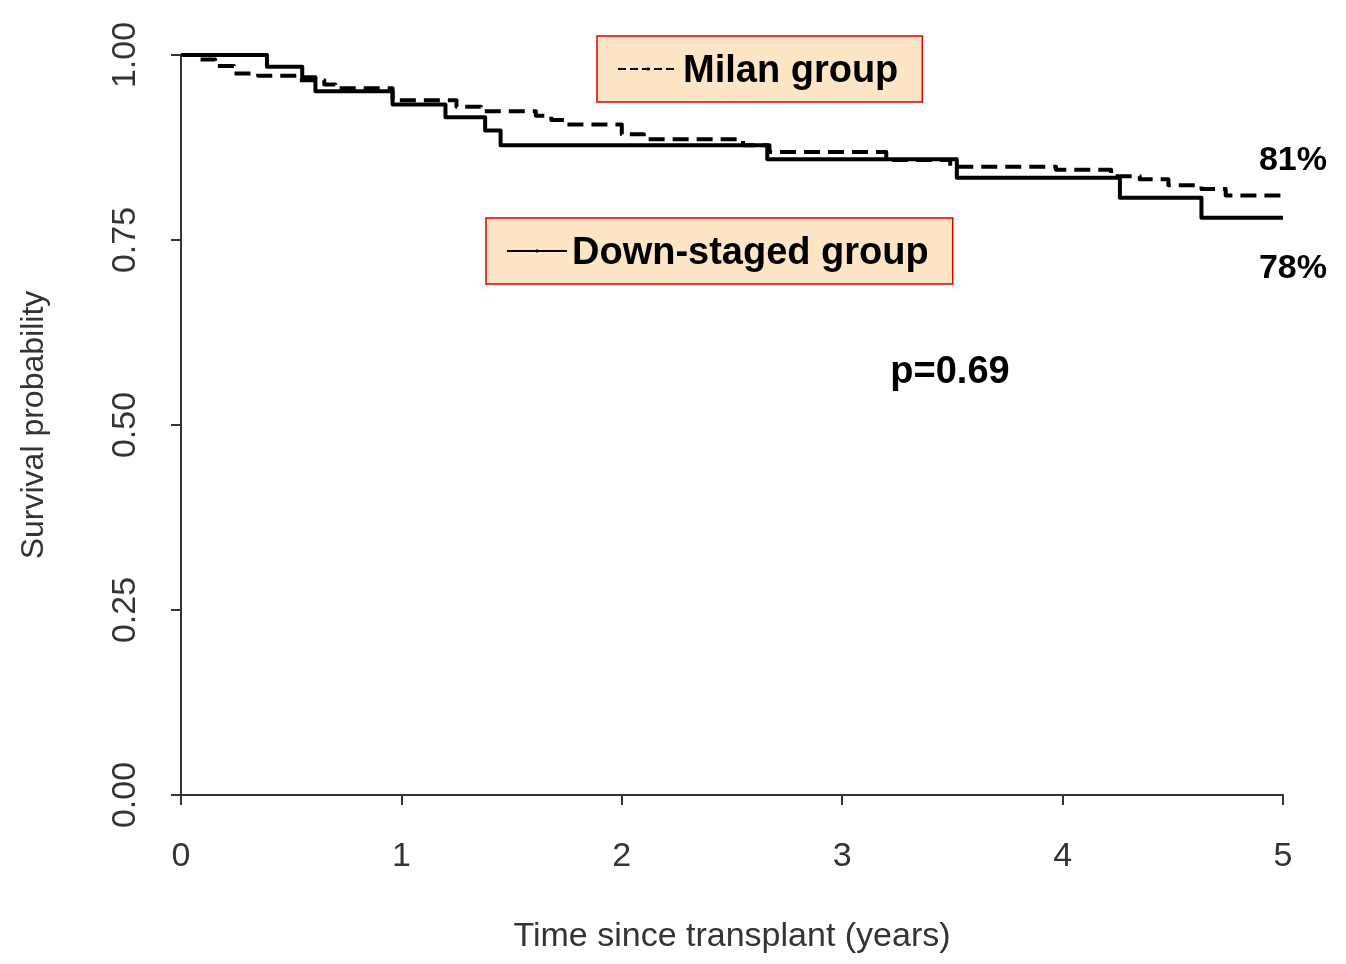 This screenshot has width=1346, height=964. Describe the element at coordinates (123, 610) in the screenshot. I see `y-tick-label: 0.25` at that location.